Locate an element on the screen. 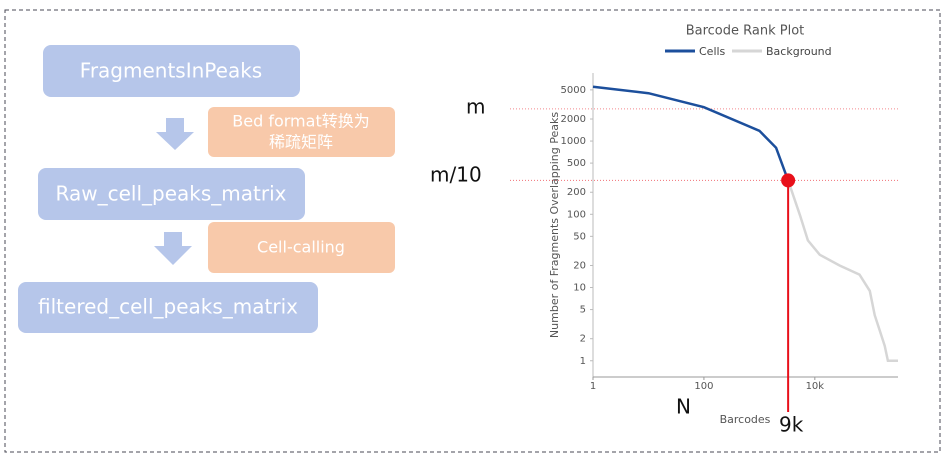 The width and height of the screenshot is (945, 458). step-label: Cell-calling is located at coordinates (301, 247).